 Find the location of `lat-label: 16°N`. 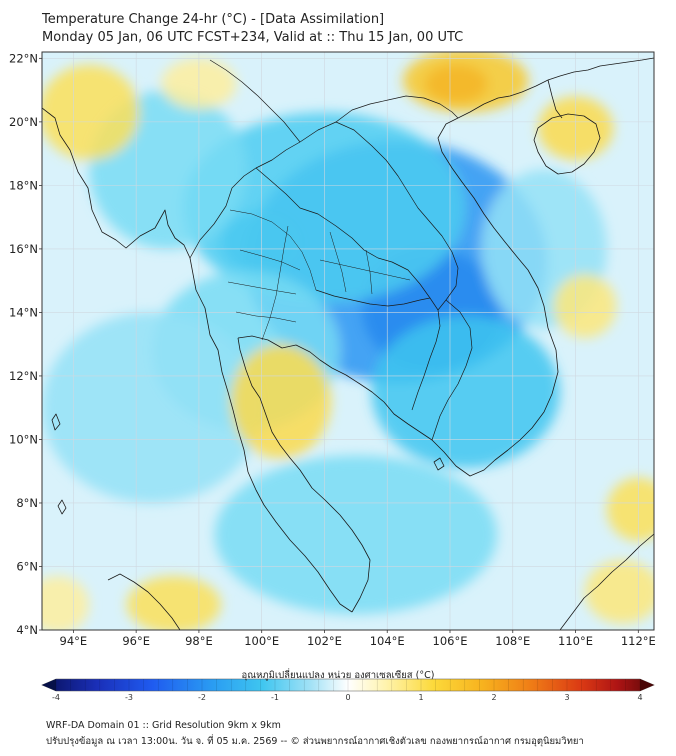

lat-label: 16°N is located at coordinates (23, 249).